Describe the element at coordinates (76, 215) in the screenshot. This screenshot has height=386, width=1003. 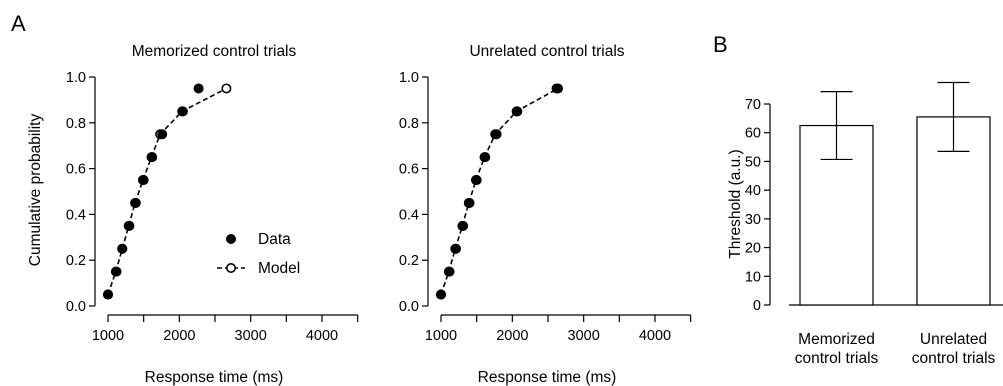
I see `memorized-y-tick-label: 0.4` at that location.